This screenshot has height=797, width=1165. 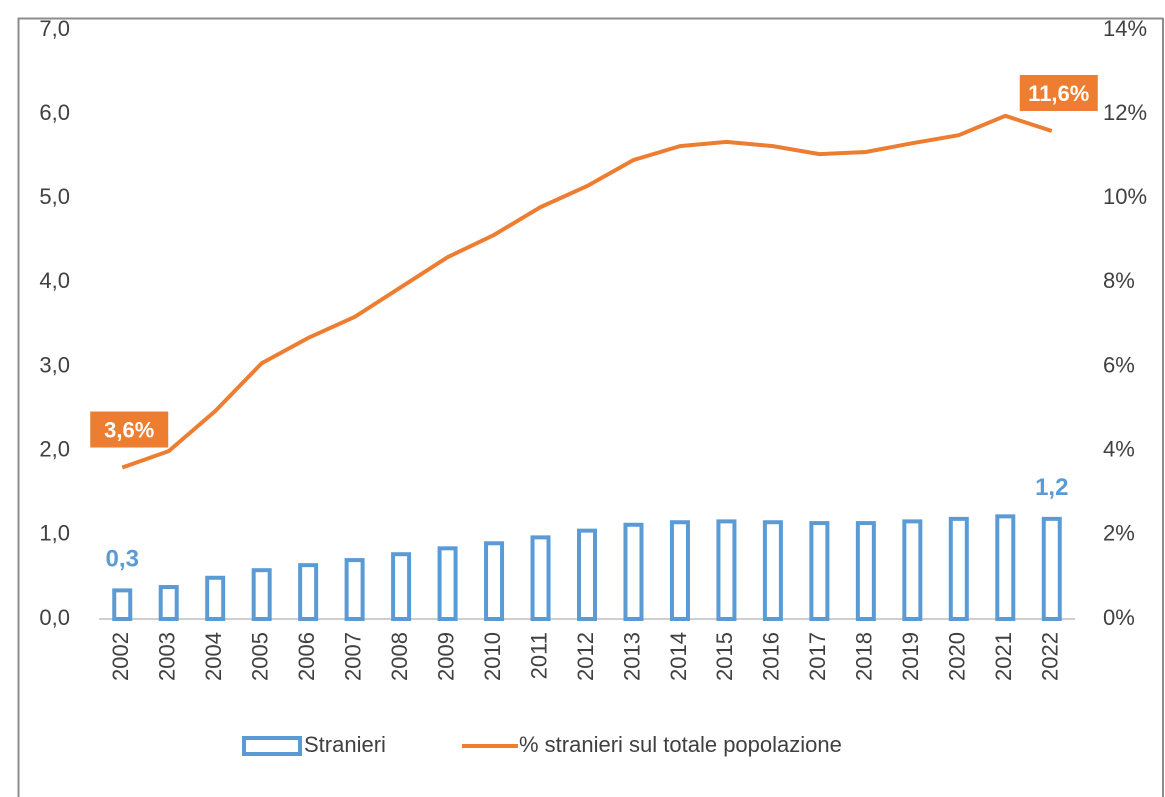 I want to click on x-tick-label: 2016, so click(x=771, y=656).